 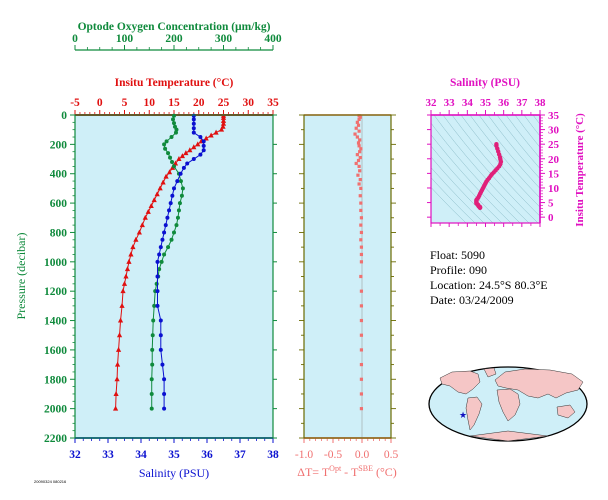 I want to click on pressure-tick-label: 200, so click(x=59, y=145).